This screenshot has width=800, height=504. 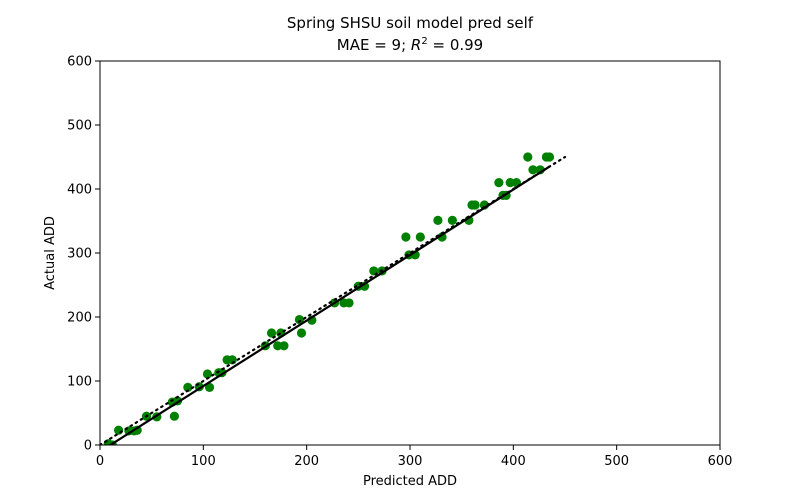 What do you see at coordinates (79, 382) in the screenshot?
I see `y-tick-label: 100` at bounding box center [79, 382].